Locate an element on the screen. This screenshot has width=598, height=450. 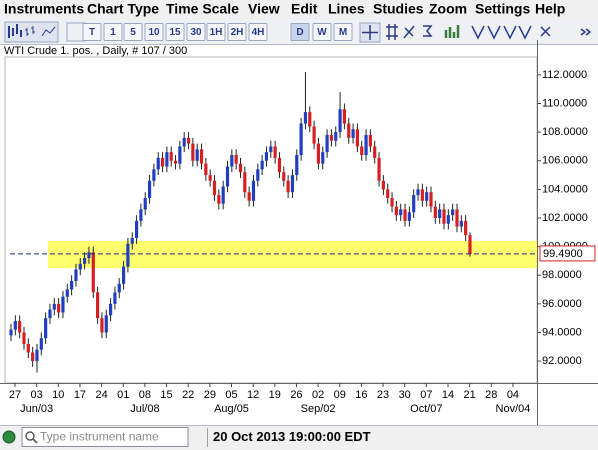
chart-title: WTI Crude 1. pos. , Daily, # 107 / 300 is located at coordinates (95, 51).